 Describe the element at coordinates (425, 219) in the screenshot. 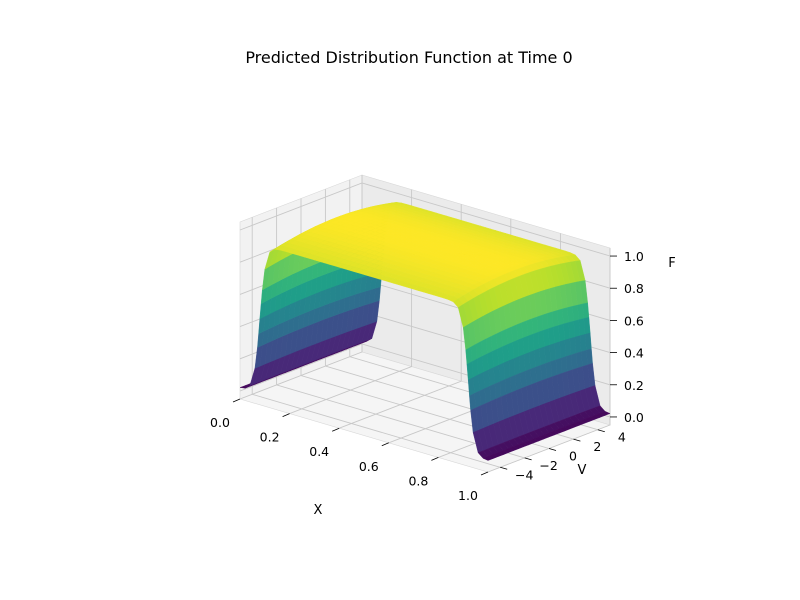

I see `grid-line-f` at that location.